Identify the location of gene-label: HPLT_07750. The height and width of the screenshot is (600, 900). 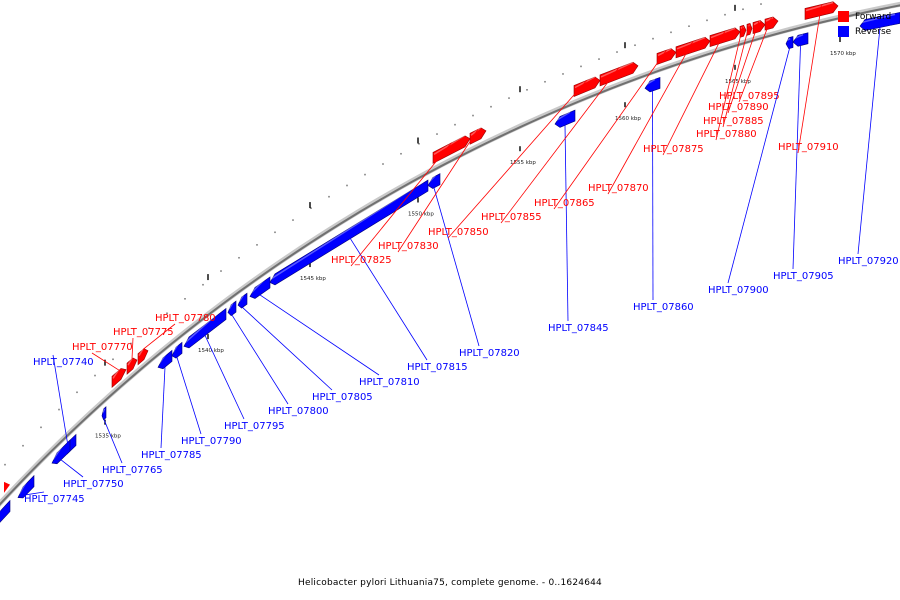
(93, 484).